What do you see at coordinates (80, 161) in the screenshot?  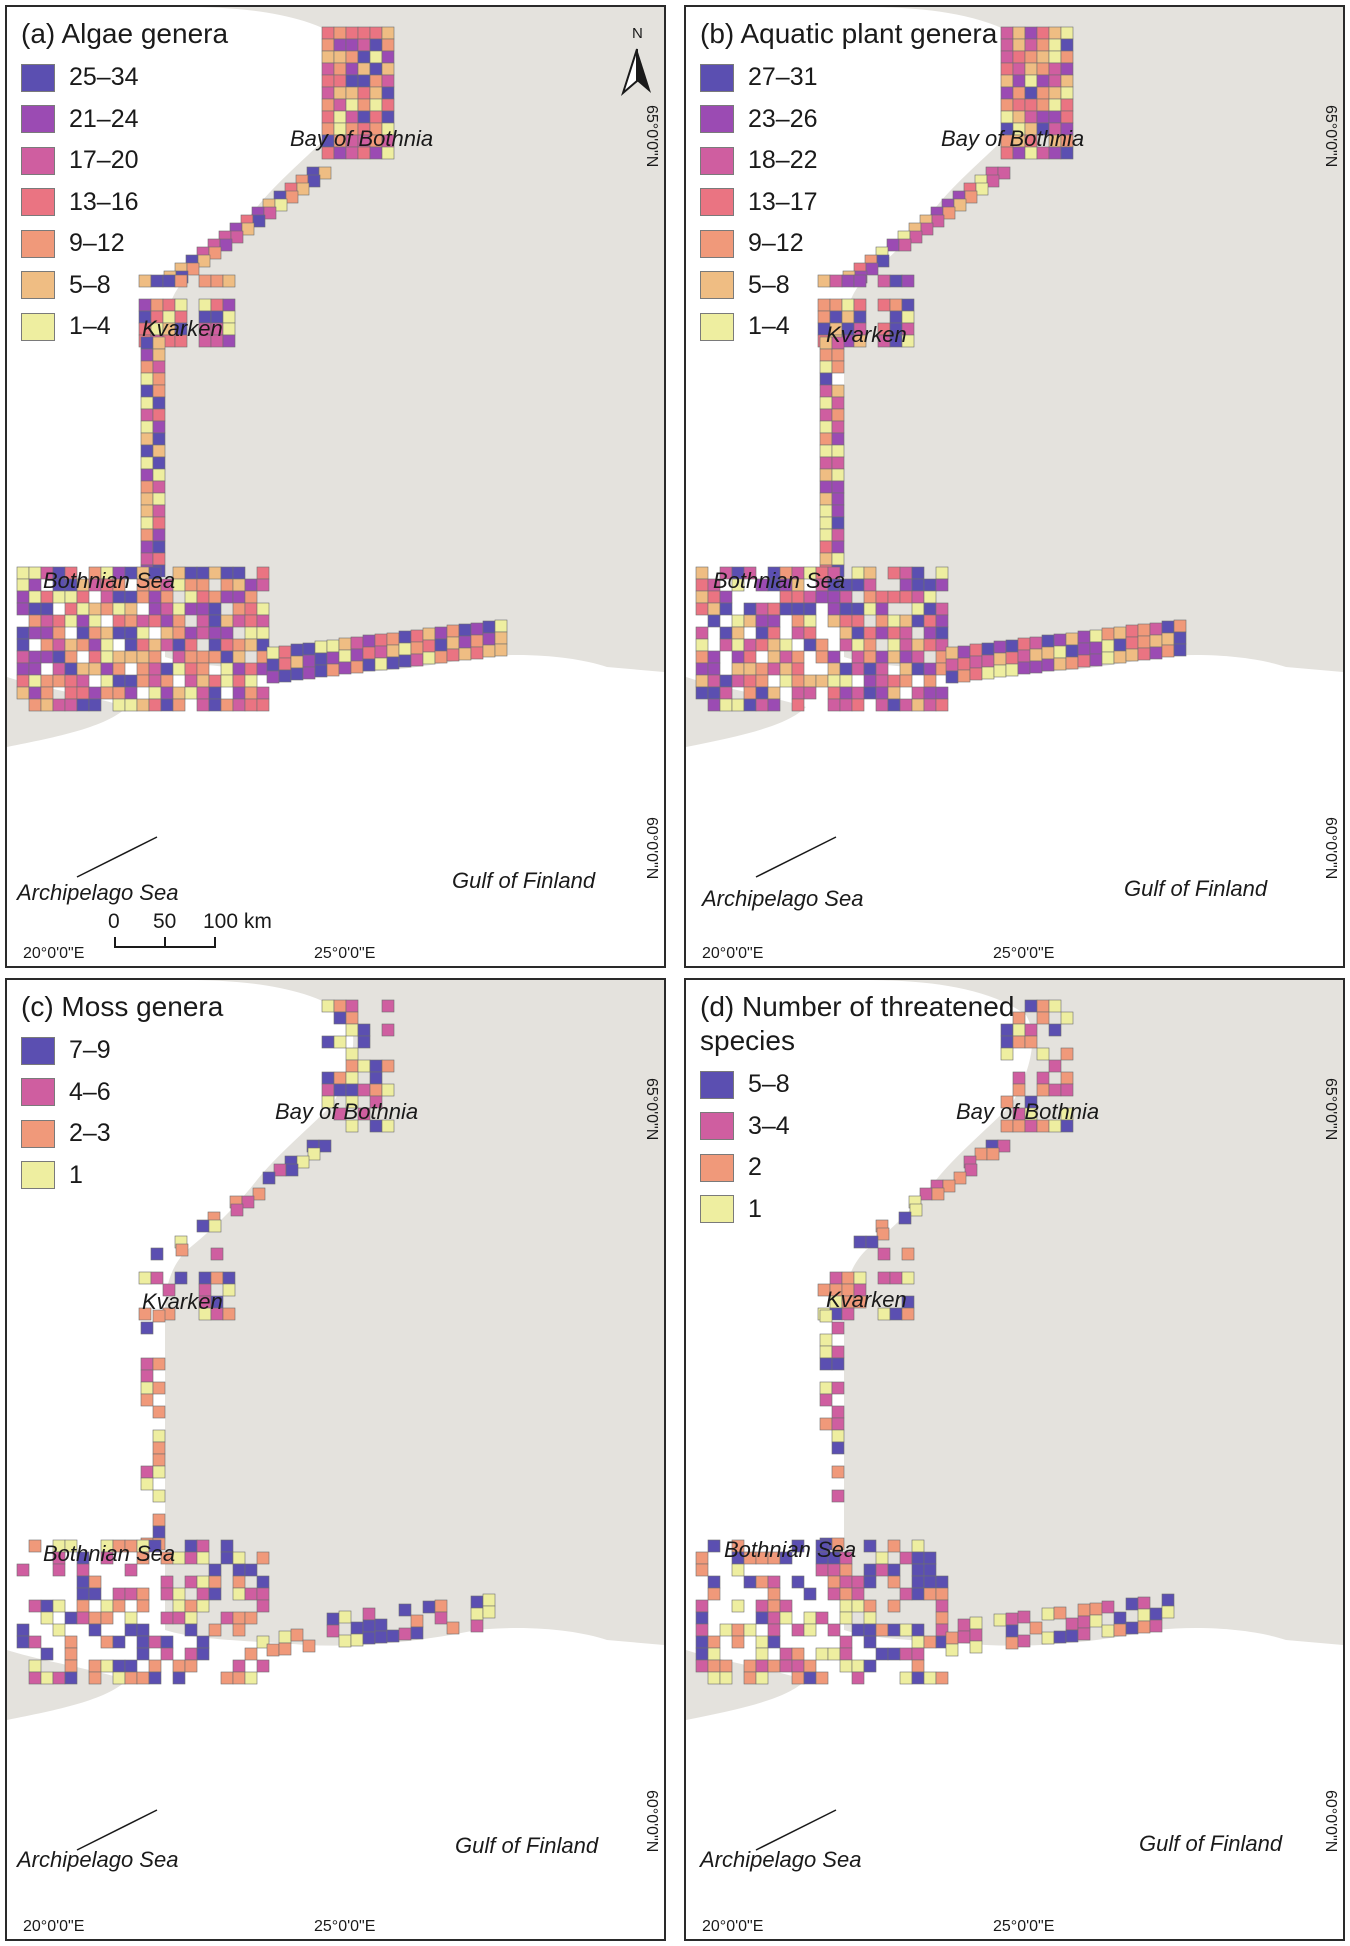 I see `legend-item: 17–20` at bounding box center [80, 161].